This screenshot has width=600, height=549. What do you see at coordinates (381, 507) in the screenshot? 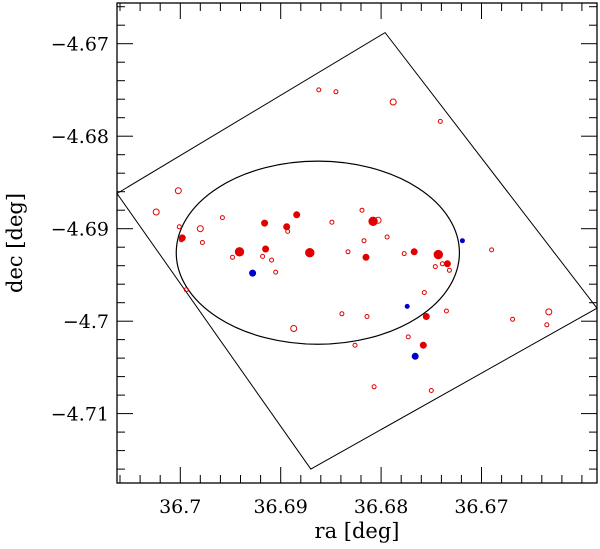
I see `x-tick-label: 36.68` at bounding box center [381, 507].